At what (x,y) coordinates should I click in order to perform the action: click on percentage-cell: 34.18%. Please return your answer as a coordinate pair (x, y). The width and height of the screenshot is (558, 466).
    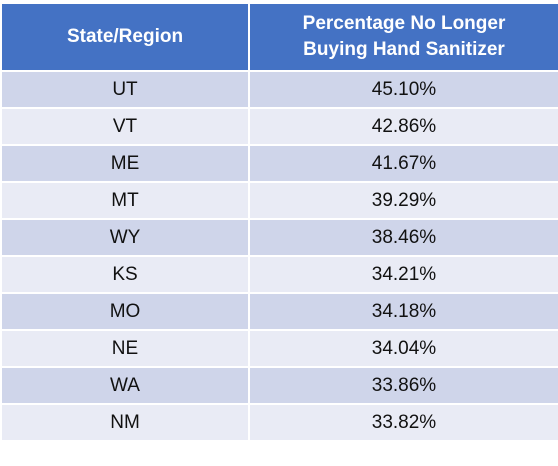
    Looking at the image, I should click on (403, 311).